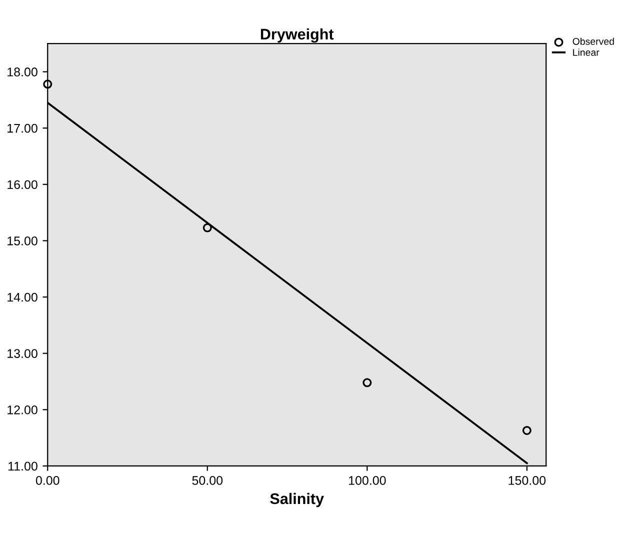 Image resolution: width=635 pixels, height=545 pixels. What do you see at coordinates (23, 297) in the screenshot?
I see `y-tick-label: 14.00` at bounding box center [23, 297].